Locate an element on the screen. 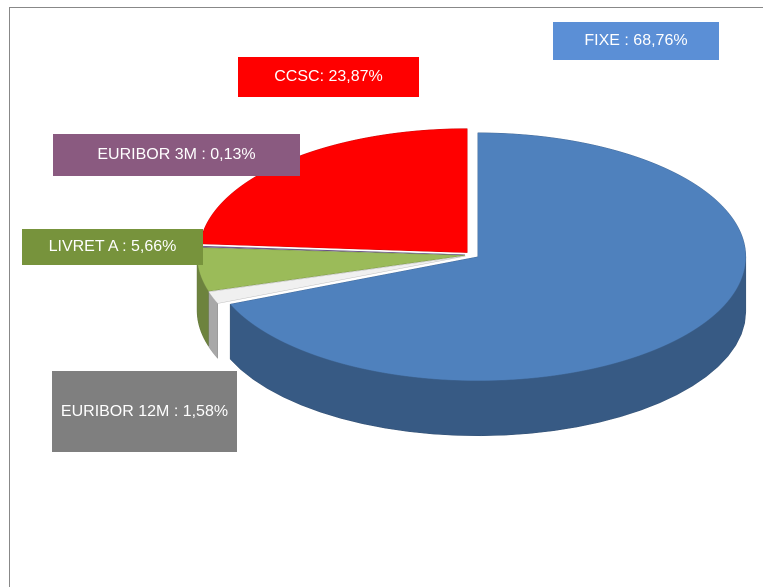 The image size is (763, 587). data-label: EURIBOR 12M : 1,58% is located at coordinates (144, 411).